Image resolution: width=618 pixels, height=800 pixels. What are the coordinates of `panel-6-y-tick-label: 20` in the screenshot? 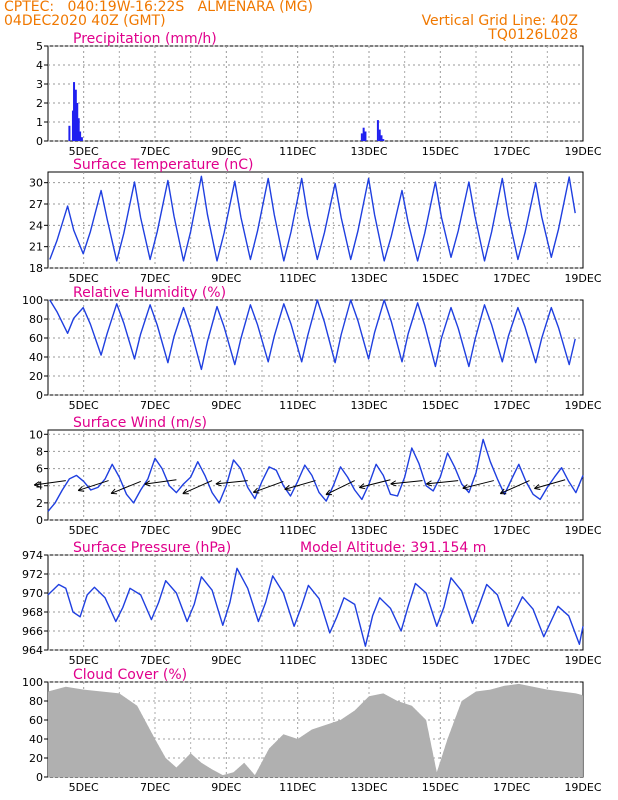 It's located at (36, 758).